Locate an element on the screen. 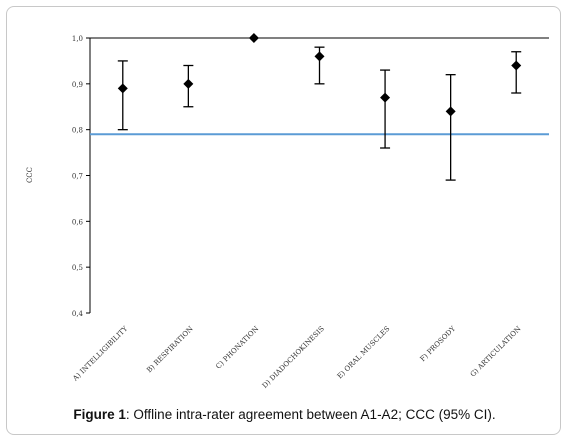 The height and width of the screenshot is (441, 569). y-tick-labels: 0,4 0,5 0,6 0,7 0,8 0,9 1,0 is located at coordinates (81, 176).